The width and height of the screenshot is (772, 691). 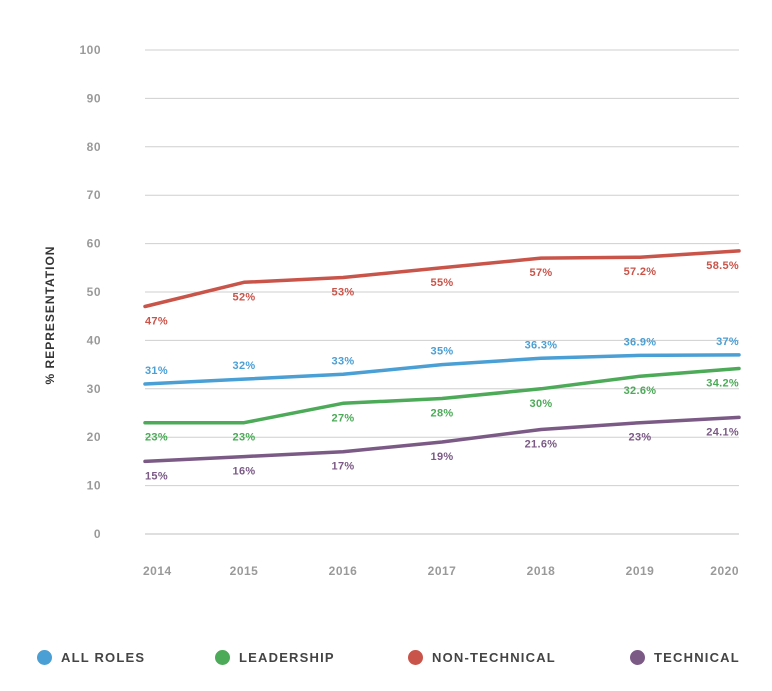 I want to click on data-label: 19%, so click(x=442, y=457).